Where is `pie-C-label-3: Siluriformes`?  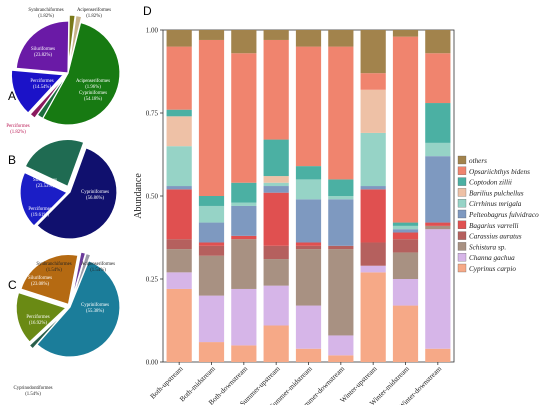
pie-C-label-3: Siluriformes is located at coordinates (40, 278).